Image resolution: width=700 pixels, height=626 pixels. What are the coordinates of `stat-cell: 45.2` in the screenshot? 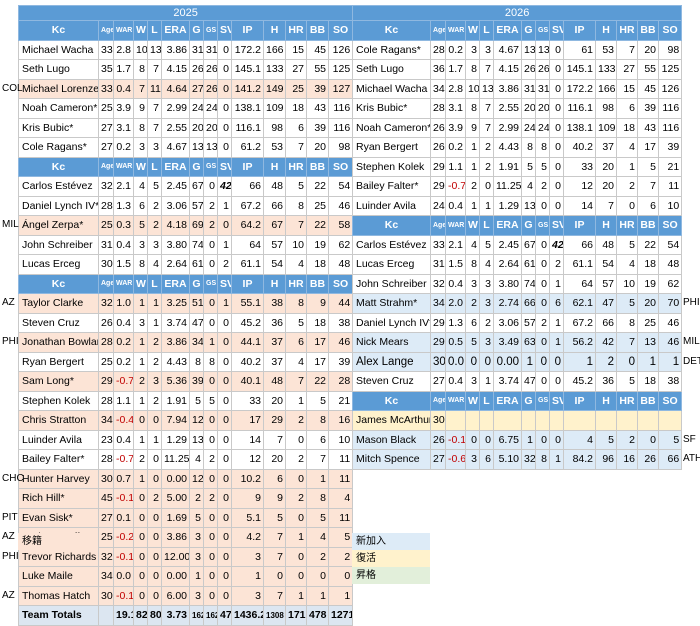 It's located at (579, 381).